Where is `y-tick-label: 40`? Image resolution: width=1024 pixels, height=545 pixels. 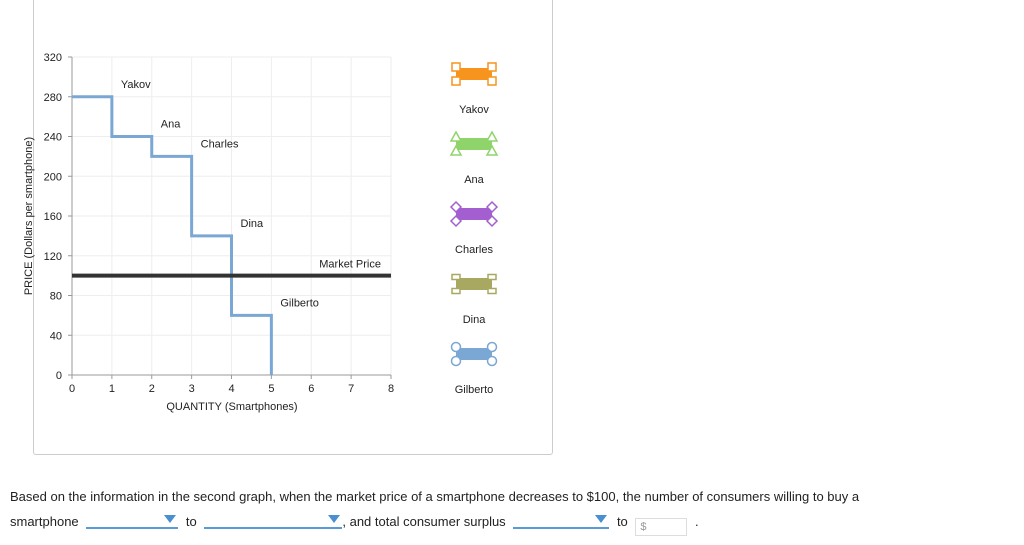 y-tick-label: 40 is located at coordinates (56, 336).